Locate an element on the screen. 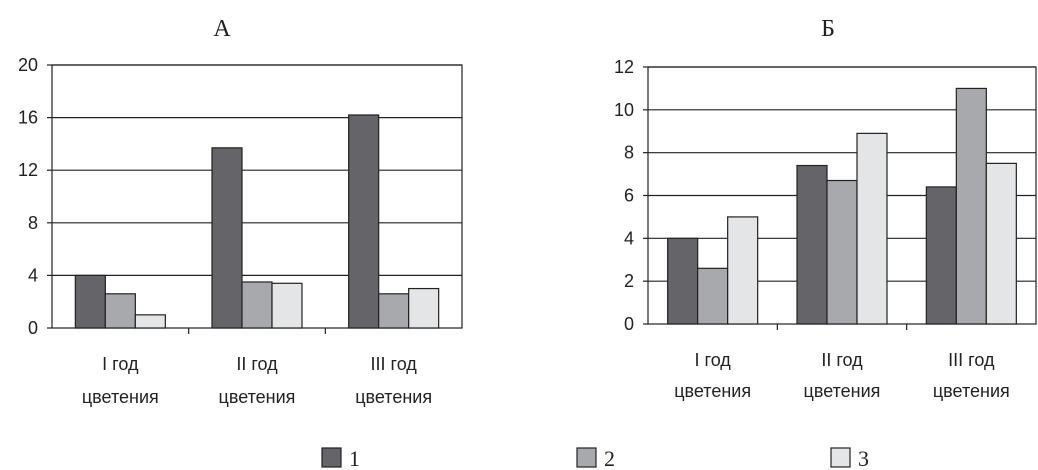 The width and height of the screenshot is (1038, 470). legend-label-1: 1 is located at coordinates (354, 458).